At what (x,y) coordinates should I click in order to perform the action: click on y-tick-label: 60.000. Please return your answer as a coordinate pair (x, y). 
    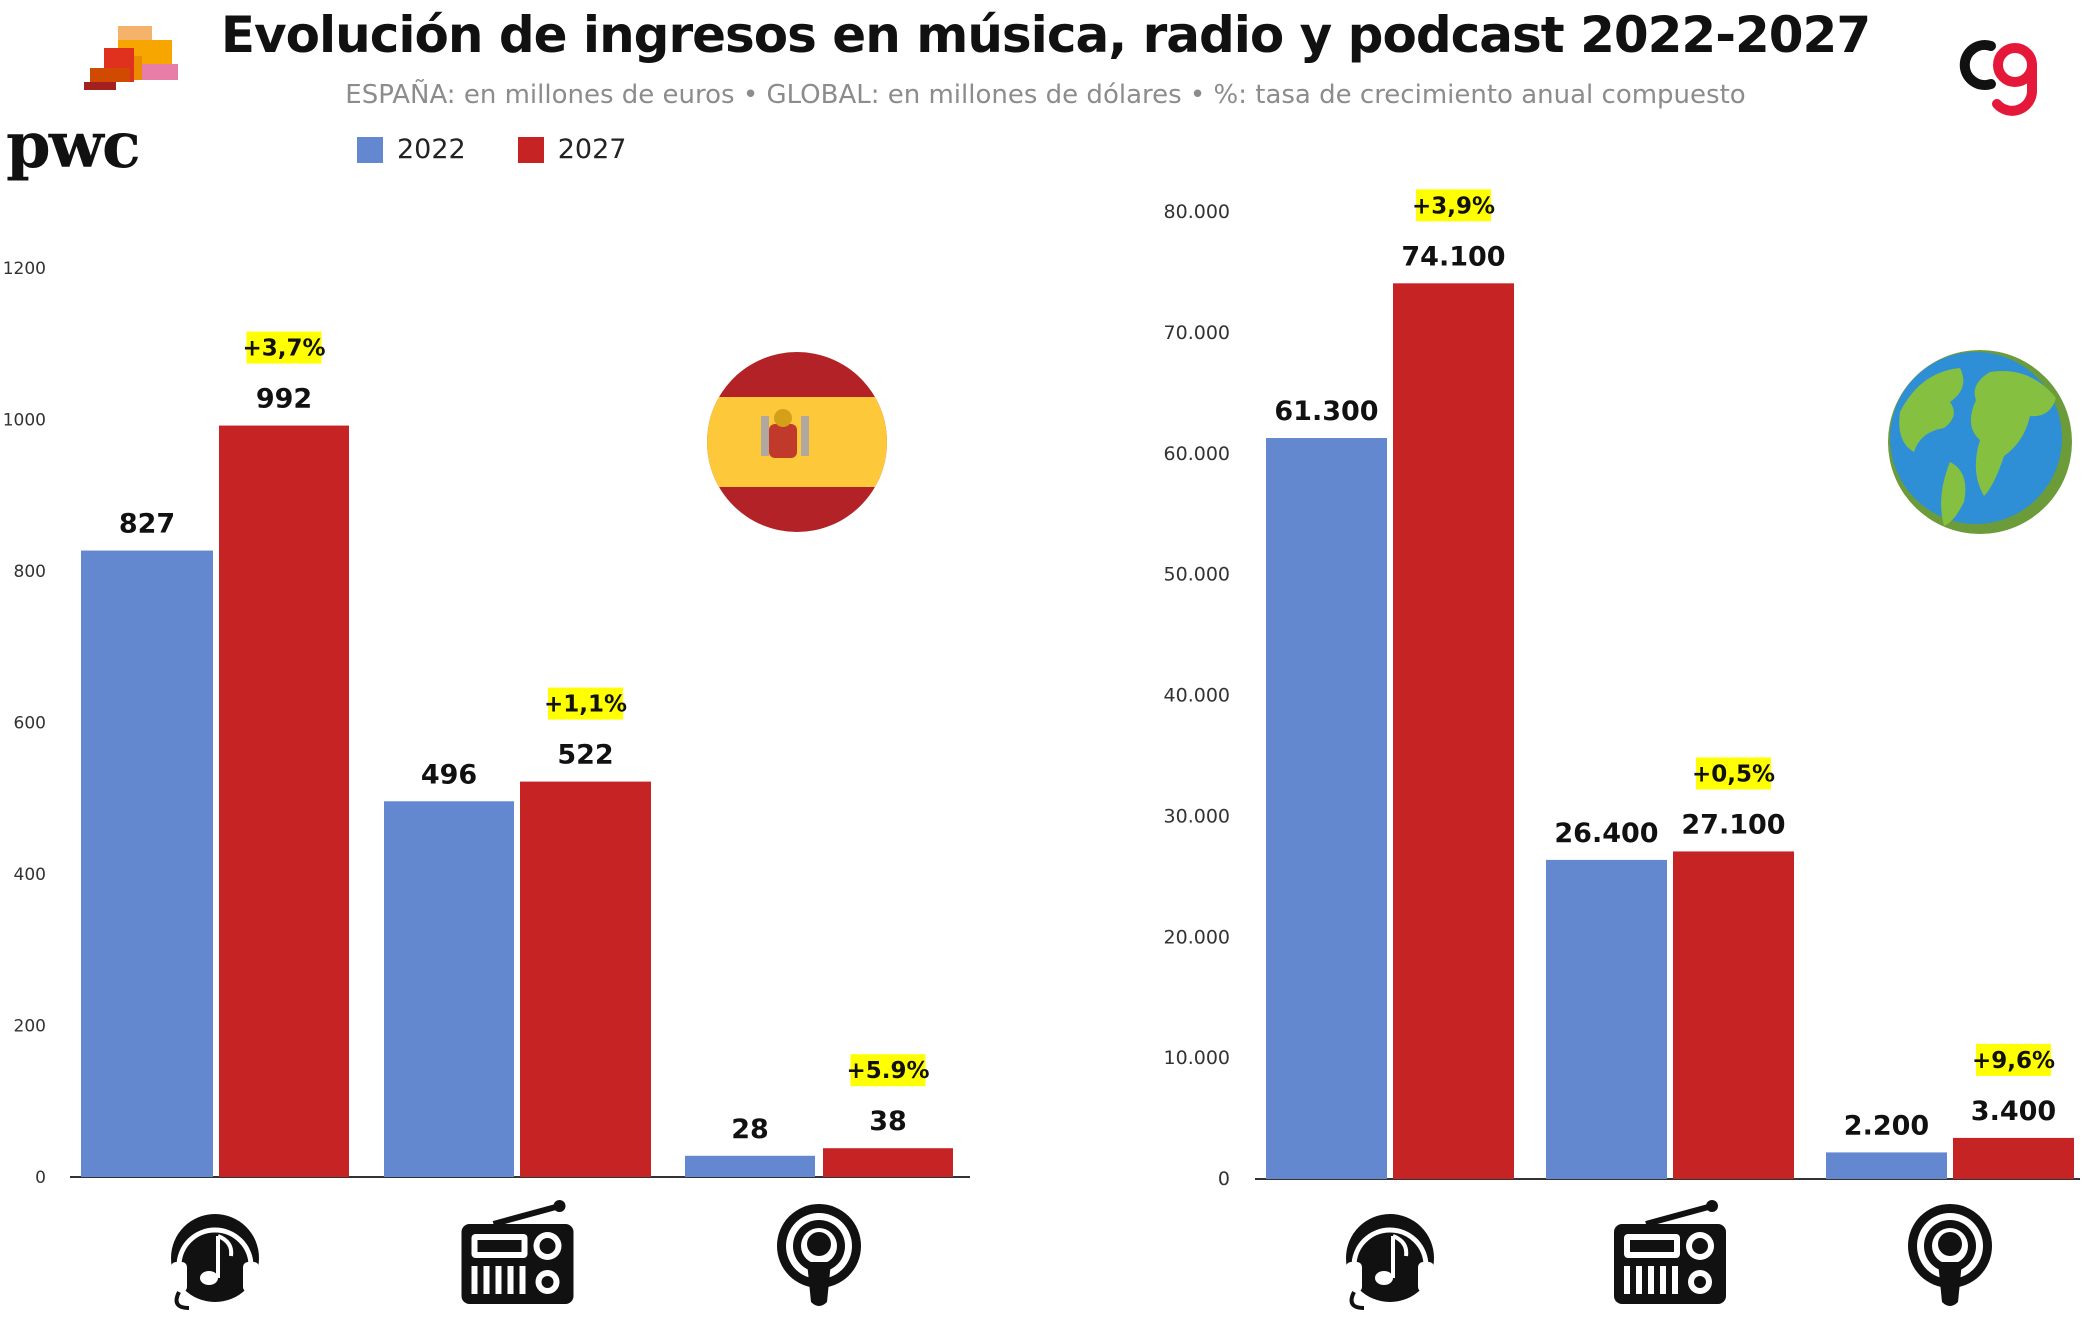
    Looking at the image, I should click on (1197, 454).